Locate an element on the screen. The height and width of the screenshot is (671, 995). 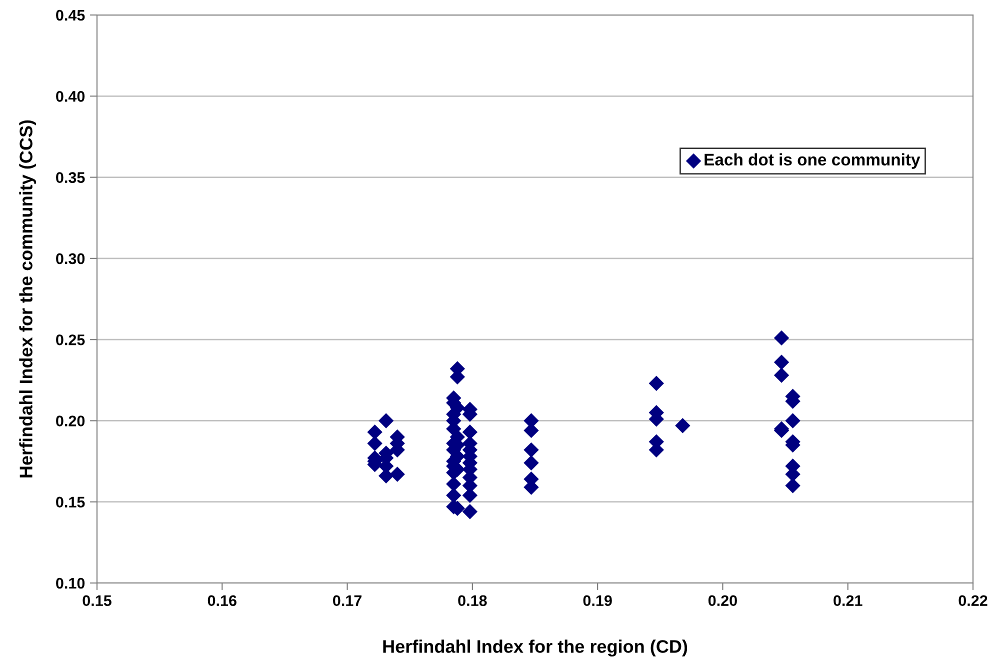
x-tick-label: 0.18 is located at coordinates (472, 600).